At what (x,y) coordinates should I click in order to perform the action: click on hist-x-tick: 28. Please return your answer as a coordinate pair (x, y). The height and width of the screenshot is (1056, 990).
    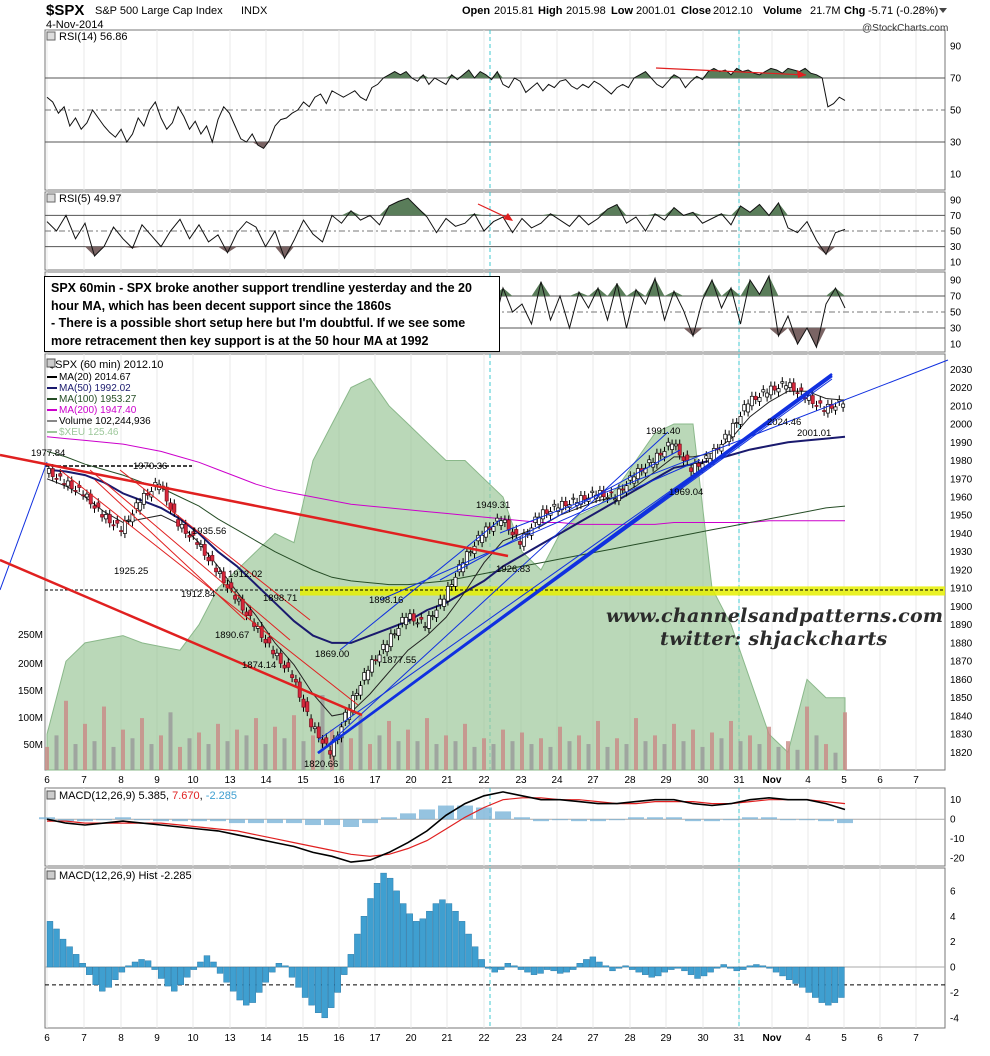
    Looking at the image, I should click on (630, 1038).